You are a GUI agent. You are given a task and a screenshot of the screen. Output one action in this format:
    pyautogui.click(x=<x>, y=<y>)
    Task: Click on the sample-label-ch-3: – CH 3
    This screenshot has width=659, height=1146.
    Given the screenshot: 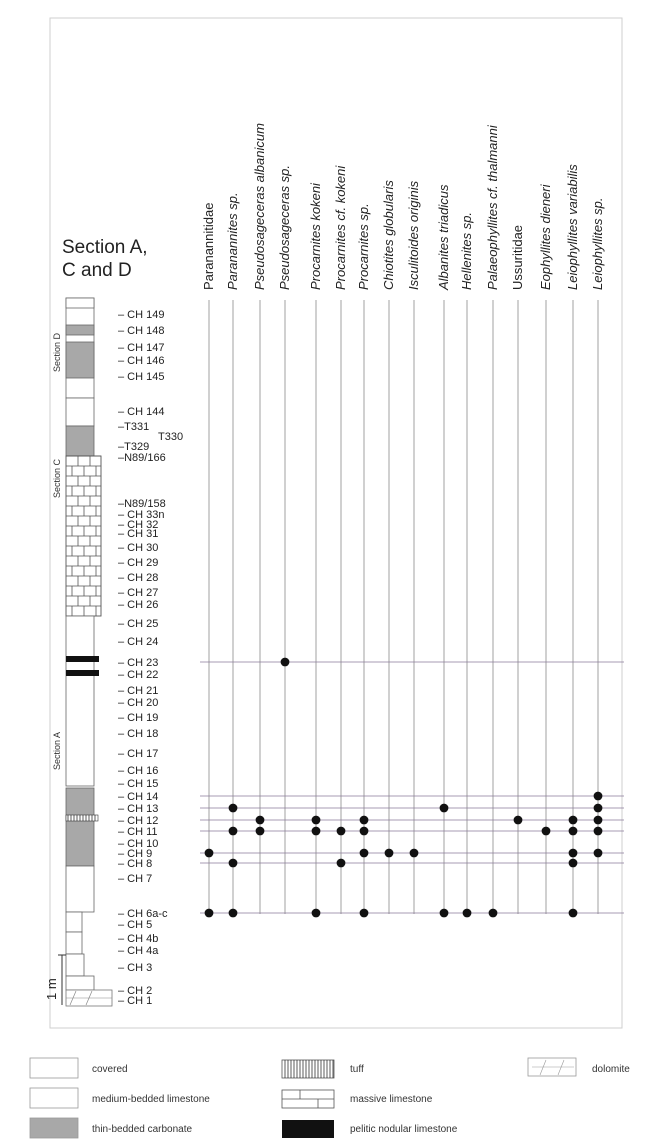 What is the action you would take?
    pyautogui.click(x=135, y=968)
    